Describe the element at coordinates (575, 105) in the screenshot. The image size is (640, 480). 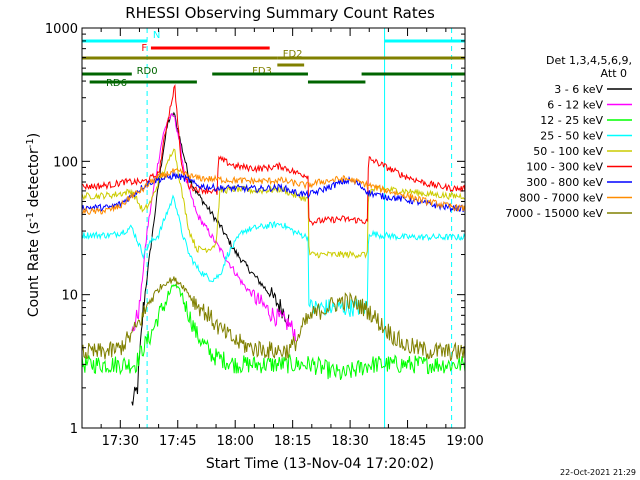
I see `legend-label: 6 - 12 keV` at that location.